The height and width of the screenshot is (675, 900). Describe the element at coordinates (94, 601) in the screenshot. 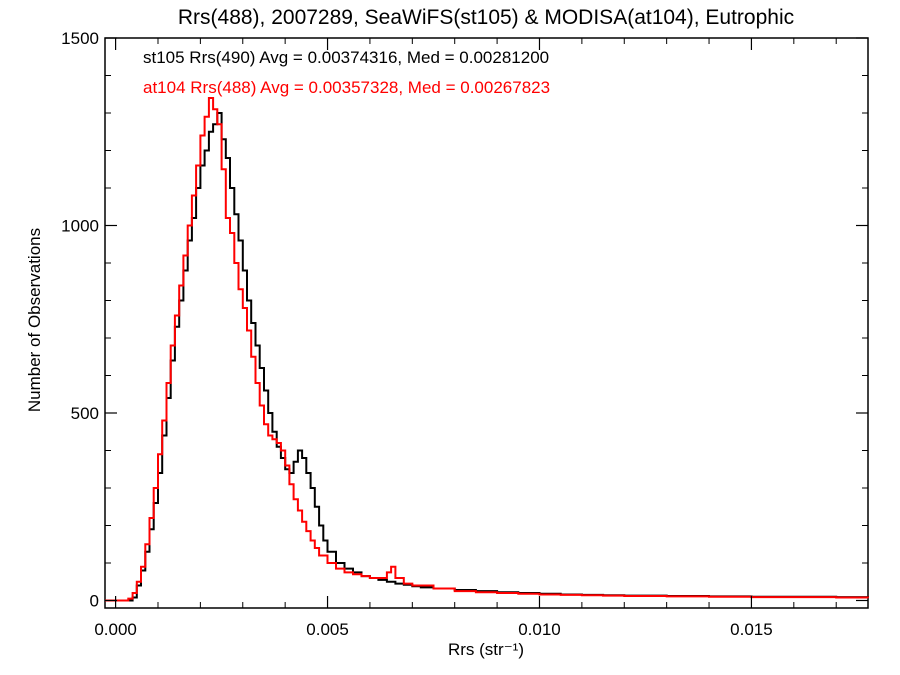

I see `y-tick-label: 0` at that location.